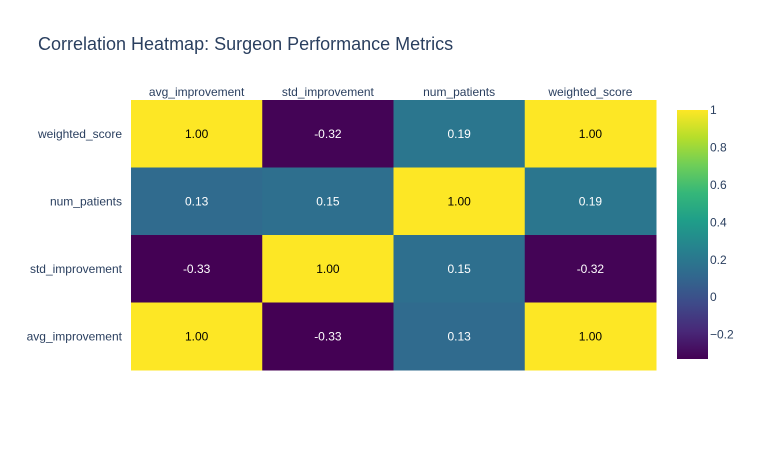 The image size is (758, 450). I want to click on x-axis-tick-label: std_improvement, so click(328, 92).